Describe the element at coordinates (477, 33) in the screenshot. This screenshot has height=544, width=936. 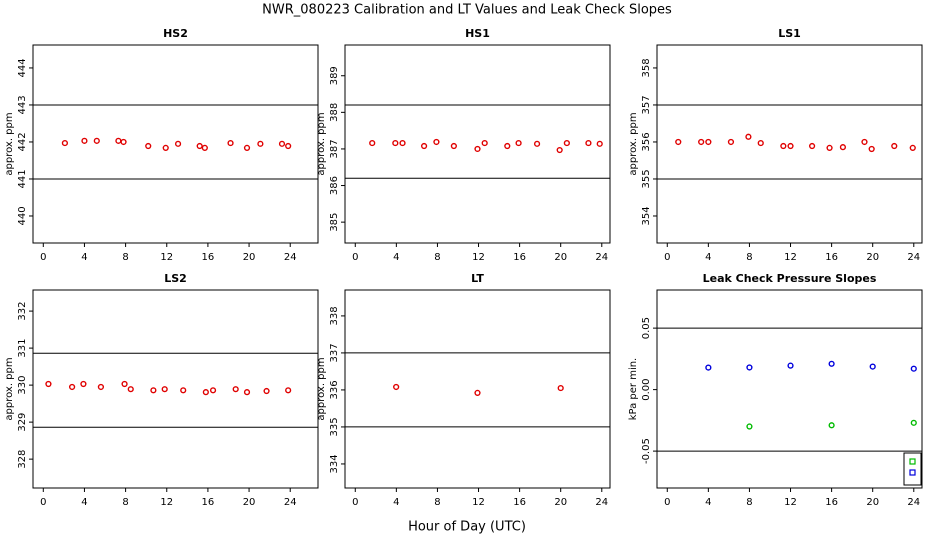
I see `panel-title: HS1` at that location.